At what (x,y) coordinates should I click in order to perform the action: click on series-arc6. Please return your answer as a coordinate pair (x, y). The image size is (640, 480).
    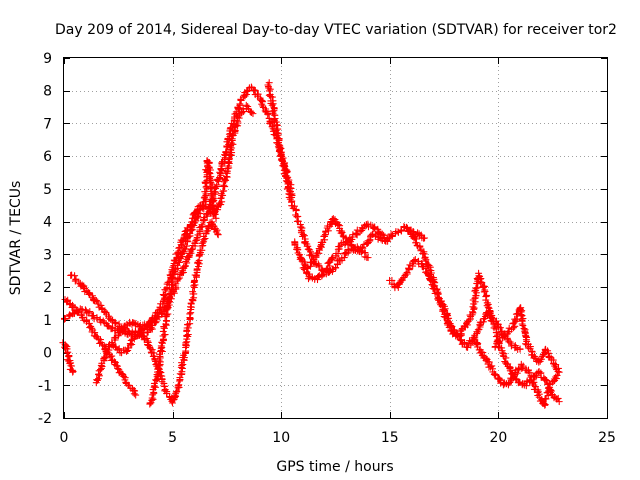
    Looking at the image, I should click on (165, 312).